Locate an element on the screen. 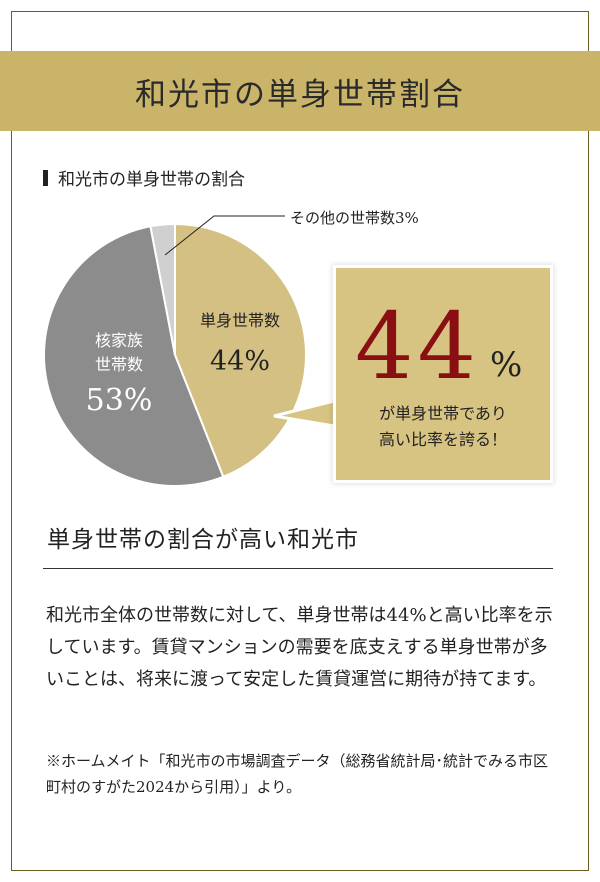  callout-percent-sign: % is located at coordinates (506, 365).